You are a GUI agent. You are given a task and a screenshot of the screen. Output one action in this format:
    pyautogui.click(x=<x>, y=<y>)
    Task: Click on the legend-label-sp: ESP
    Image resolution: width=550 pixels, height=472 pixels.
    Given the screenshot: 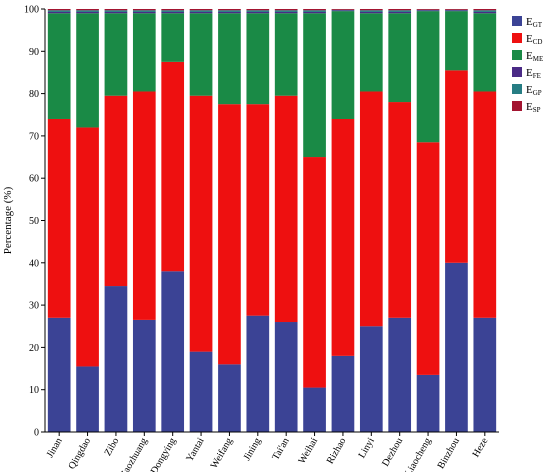 What is the action you would take?
    pyautogui.click(x=533, y=107)
    